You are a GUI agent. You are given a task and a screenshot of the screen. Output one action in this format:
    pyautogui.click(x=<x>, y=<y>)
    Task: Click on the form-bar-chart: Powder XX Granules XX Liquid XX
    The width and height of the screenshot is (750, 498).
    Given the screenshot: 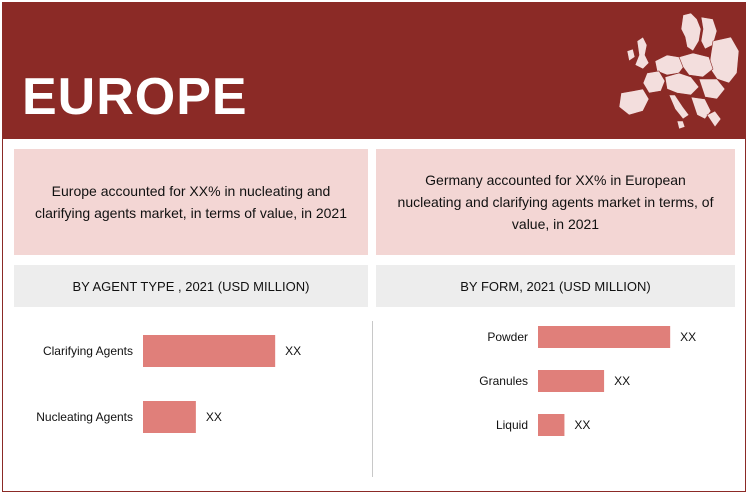 What is the action you would take?
    pyautogui.click(x=587, y=381)
    